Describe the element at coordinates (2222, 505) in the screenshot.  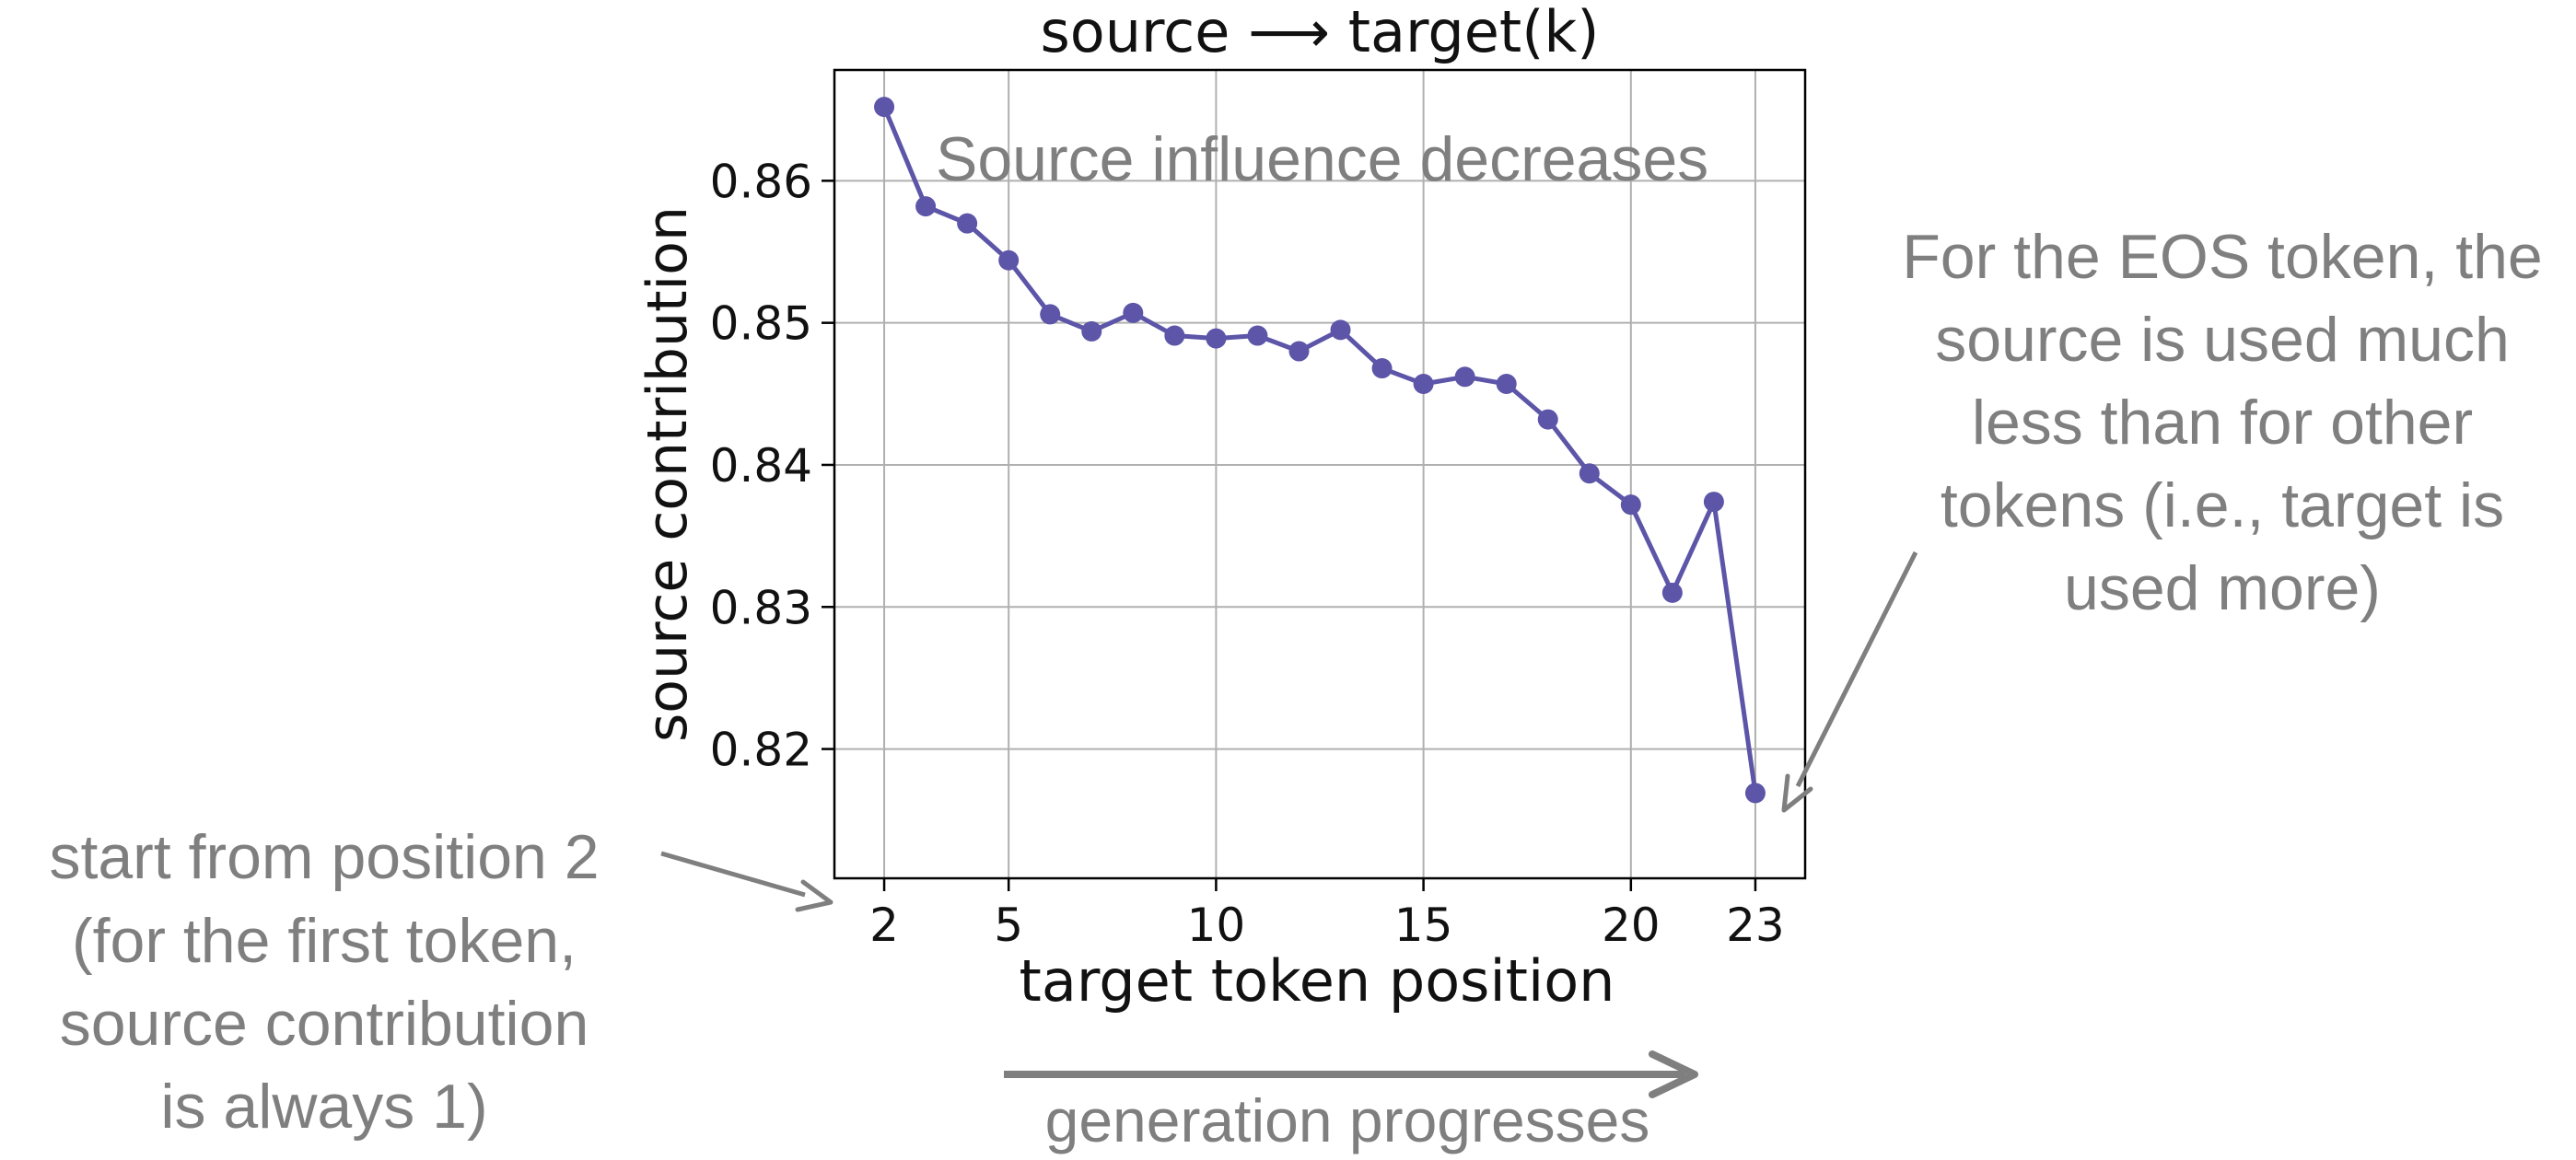
I see `annotation-eos-line: tokens (i.e., target is` at that location.